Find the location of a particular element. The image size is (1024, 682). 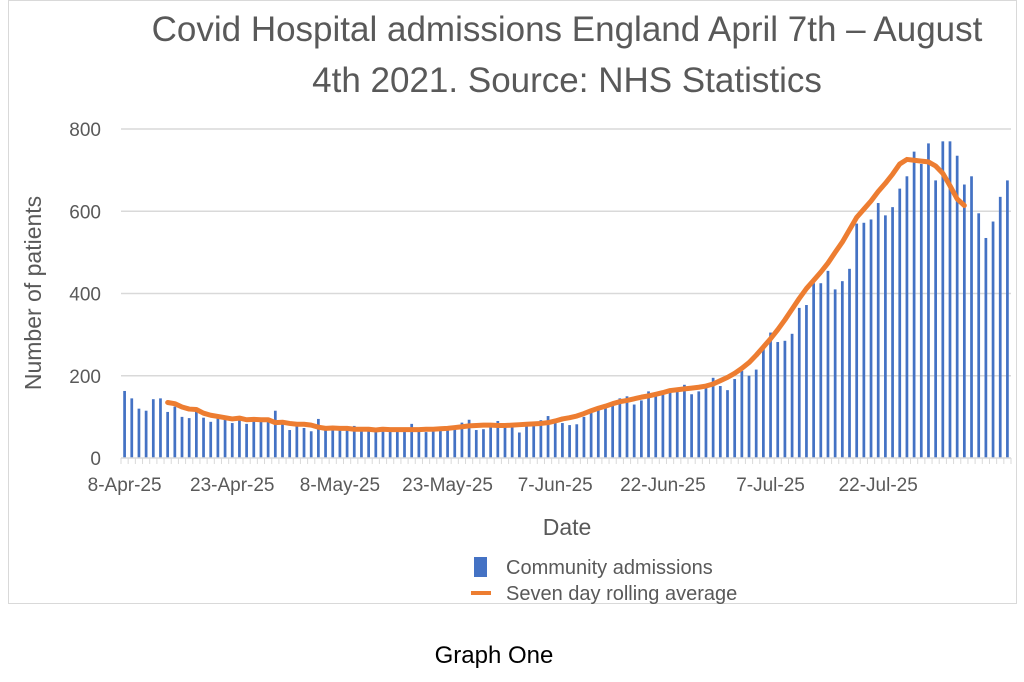

x-tick-label: 7-Jun-25 is located at coordinates (555, 485).